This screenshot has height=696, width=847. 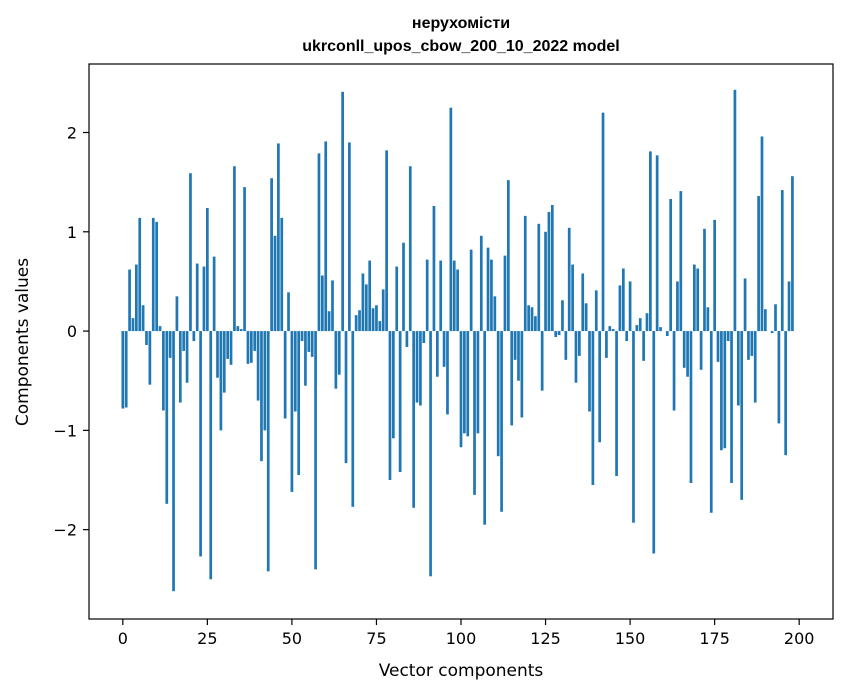 What do you see at coordinates (461, 671) in the screenshot?
I see `x-axis-label: Vector components` at bounding box center [461, 671].